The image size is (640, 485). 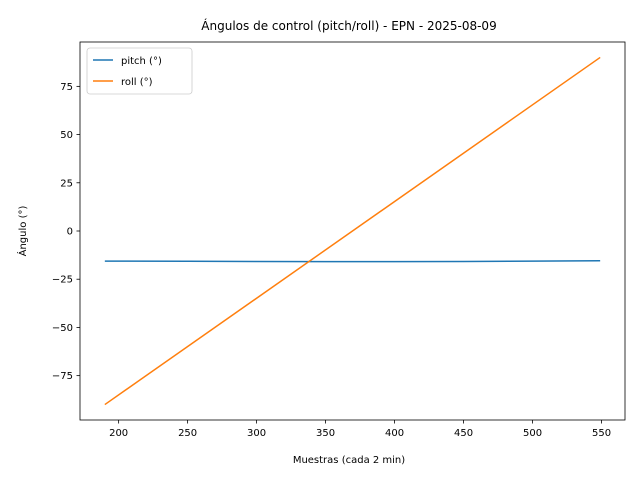 What do you see at coordinates (141, 61) in the screenshot?
I see `legend-label-0: pitch (°)` at bounding box center [141, 61].